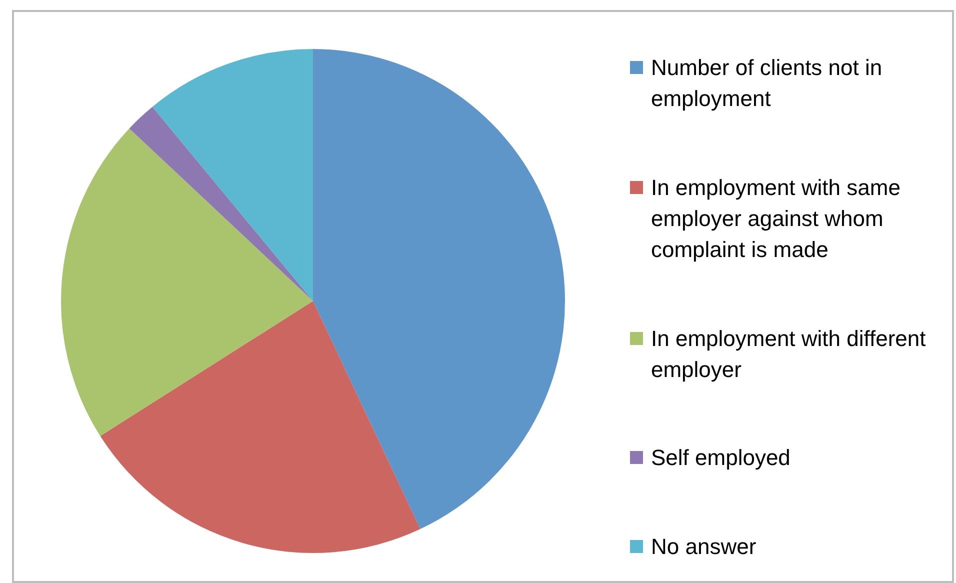 This screenshot has width=956, height=583. What do you see at coordinates (720, 458) in the screenshot?
I see `legend-label: Self employed` at bounding box center [720, 458].